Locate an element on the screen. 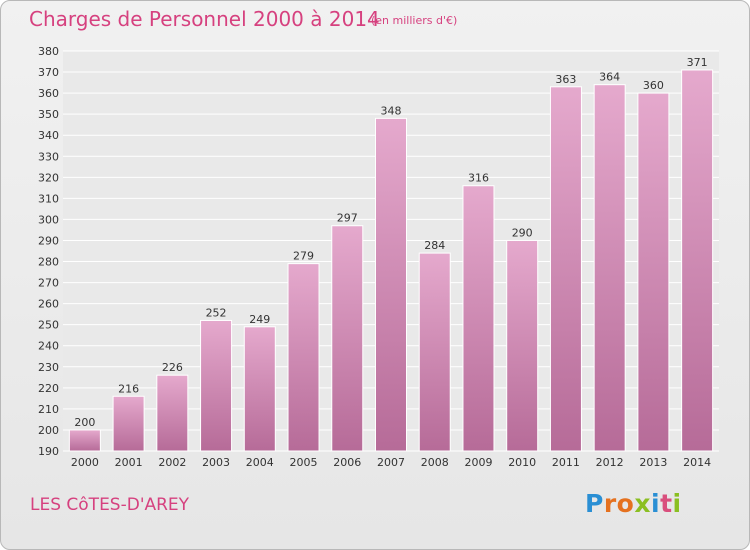  y-tick-label: 330 is located at coordinates (48, 156).